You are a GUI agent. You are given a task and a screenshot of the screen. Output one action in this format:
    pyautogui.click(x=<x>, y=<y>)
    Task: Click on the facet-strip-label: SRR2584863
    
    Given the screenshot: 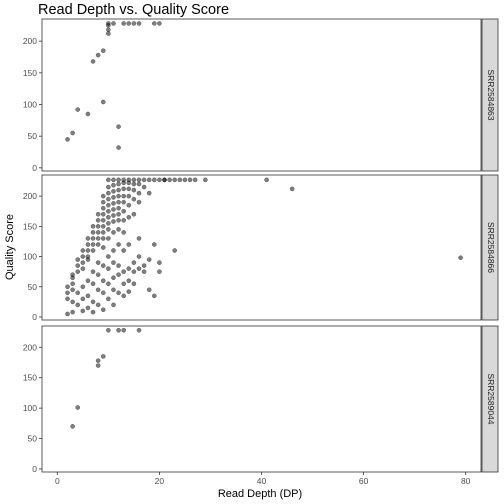 What is the action you would take?
    pyautogui.click(x=491, y=94)
    